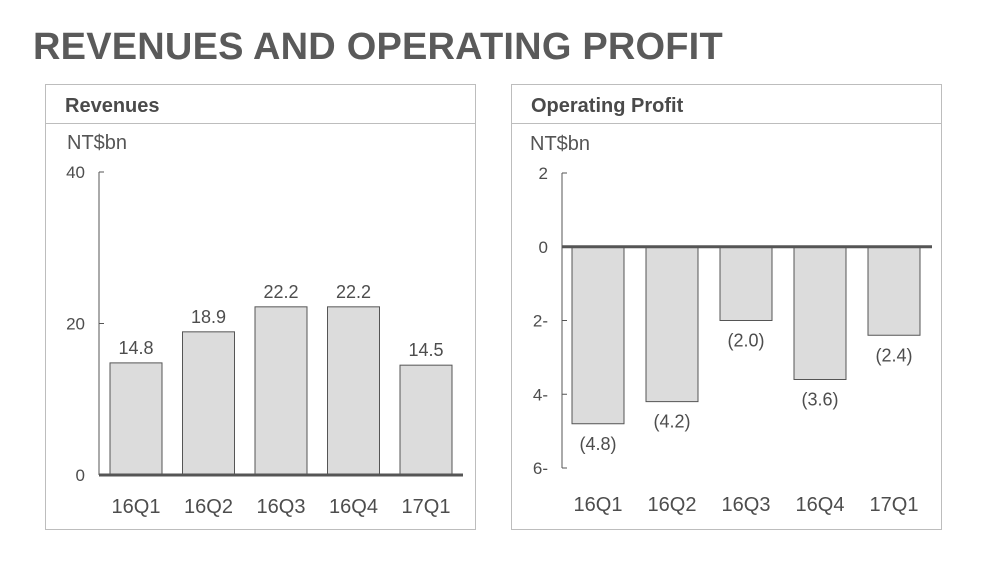 This screenshot has width=987, height=569. What do you see at coordinates (208, 317) in the screenshot?
I see `revenues-data-label: 18.9` at bounding box center [208, 317].